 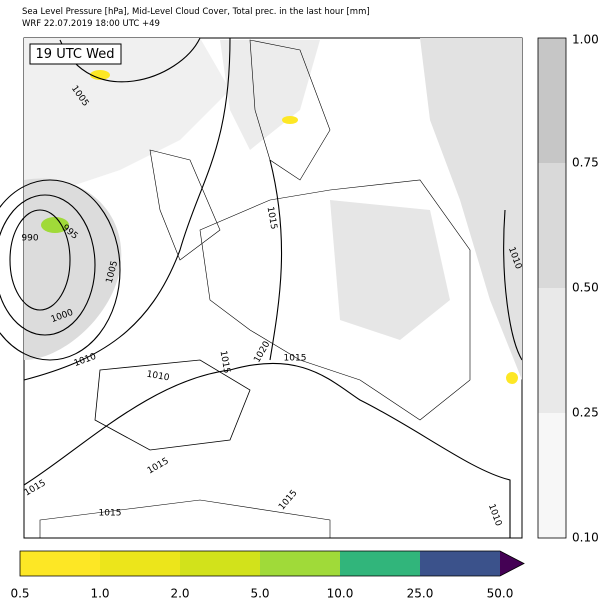 What do you see at coordinates (585, 413) in the screenshot?
I see `colorbar-tick: 0.25` at bounding box center [585, 413].